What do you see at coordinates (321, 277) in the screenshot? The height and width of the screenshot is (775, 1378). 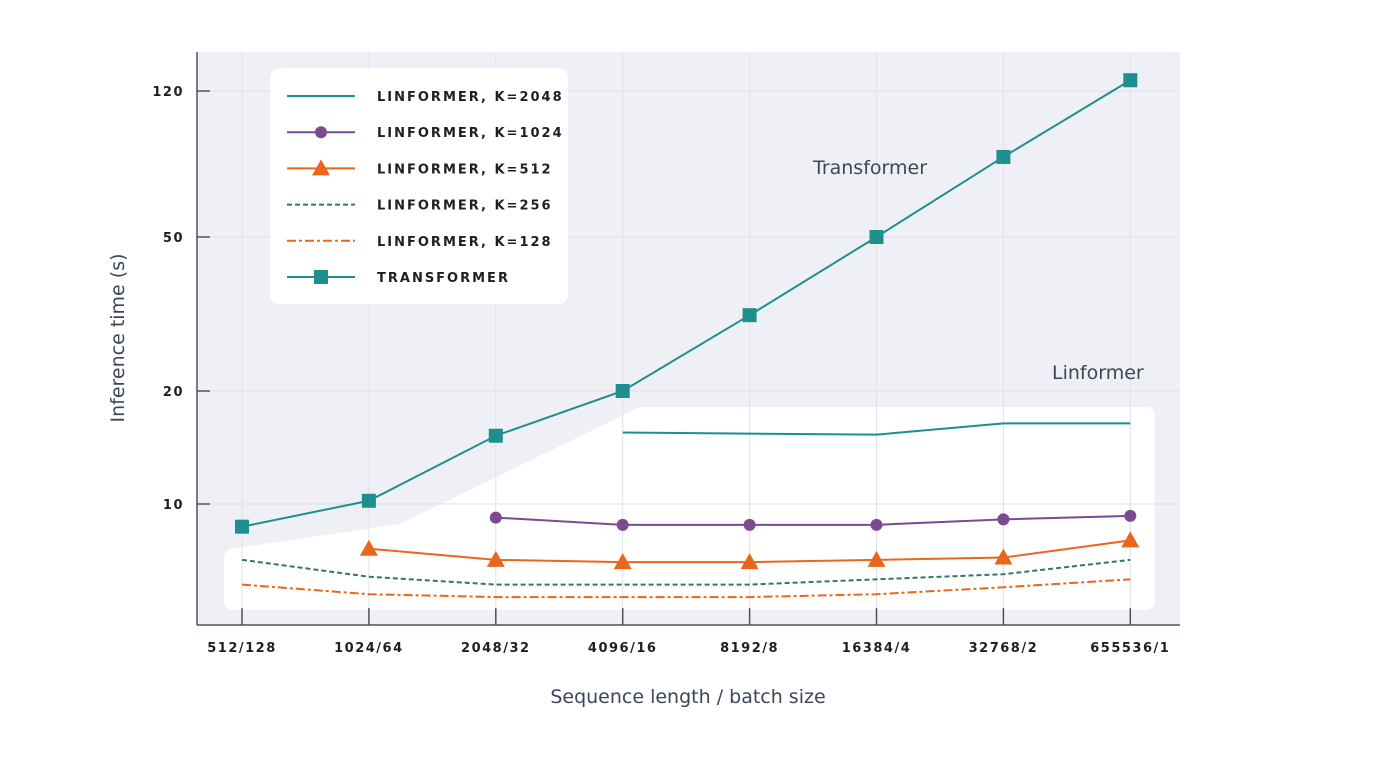 I see `legend-marker-square` at bounding box center [321, 277].